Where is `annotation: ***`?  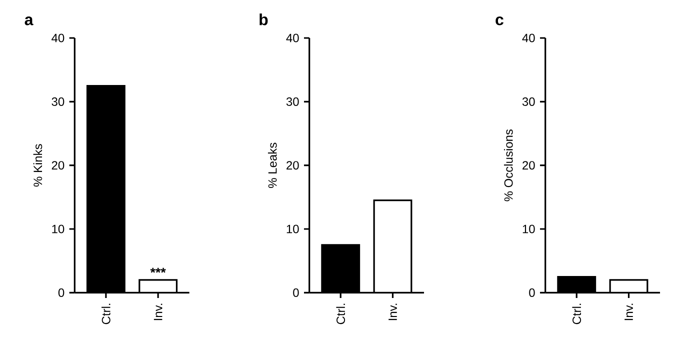
annotation: *** is located at coordinates (158, 270).